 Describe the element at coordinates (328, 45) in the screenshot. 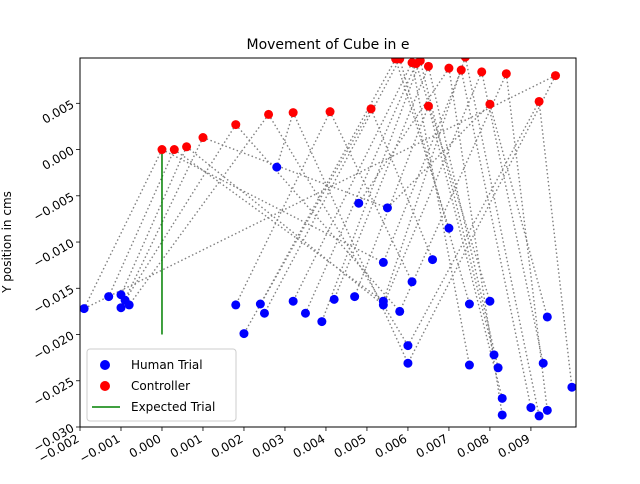

I see `chart-title: Movement of Cube in e` at that location.